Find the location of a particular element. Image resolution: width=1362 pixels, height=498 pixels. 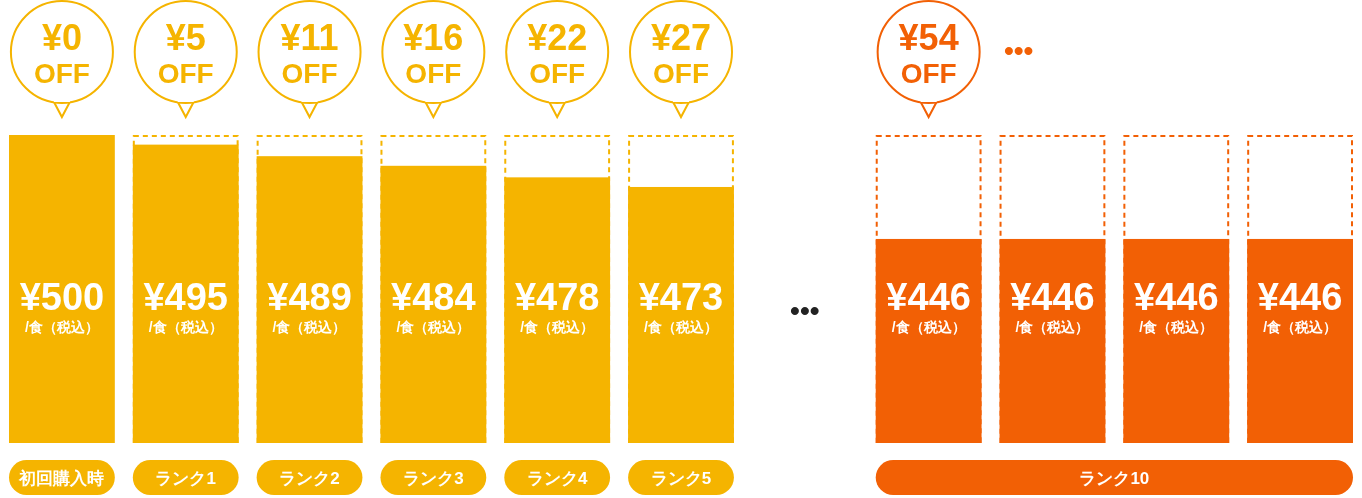

x-tick-label: ランク1 is located at coordinates (185, 478).